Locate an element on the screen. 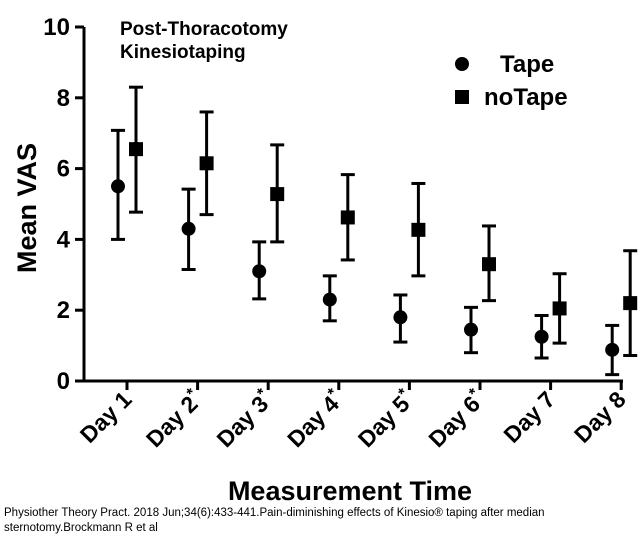 The image size is (644, 554). y-tick-label: 2 is located at coordinates (63, 310).